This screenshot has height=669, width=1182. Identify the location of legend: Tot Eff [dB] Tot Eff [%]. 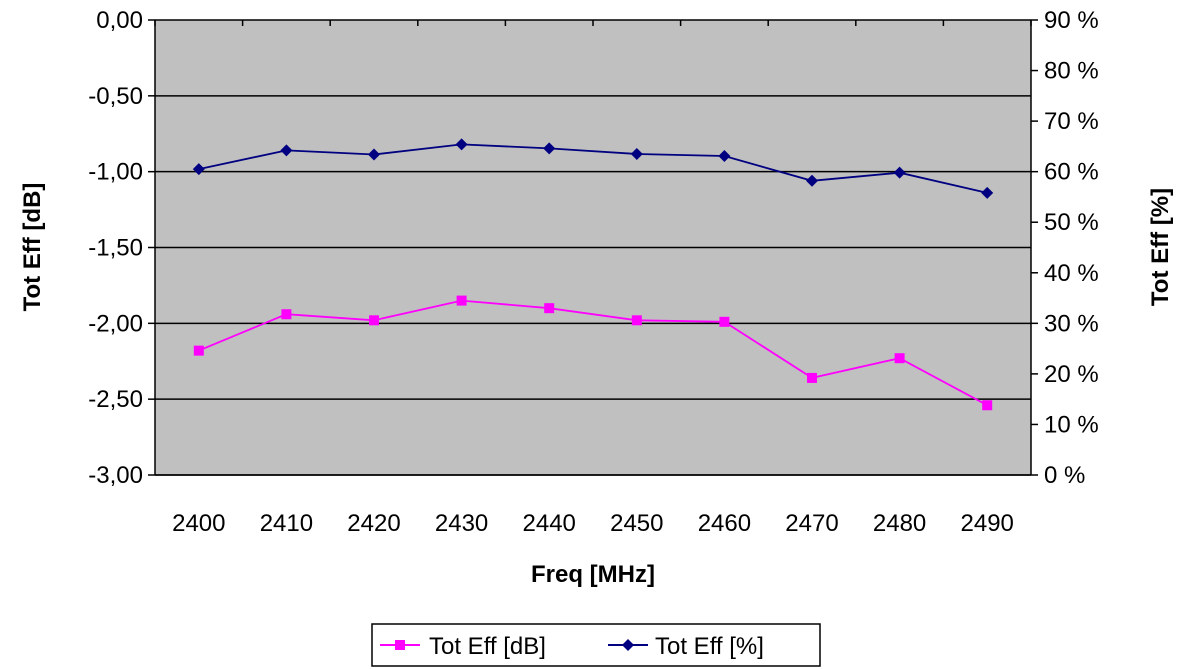
(596, 645).